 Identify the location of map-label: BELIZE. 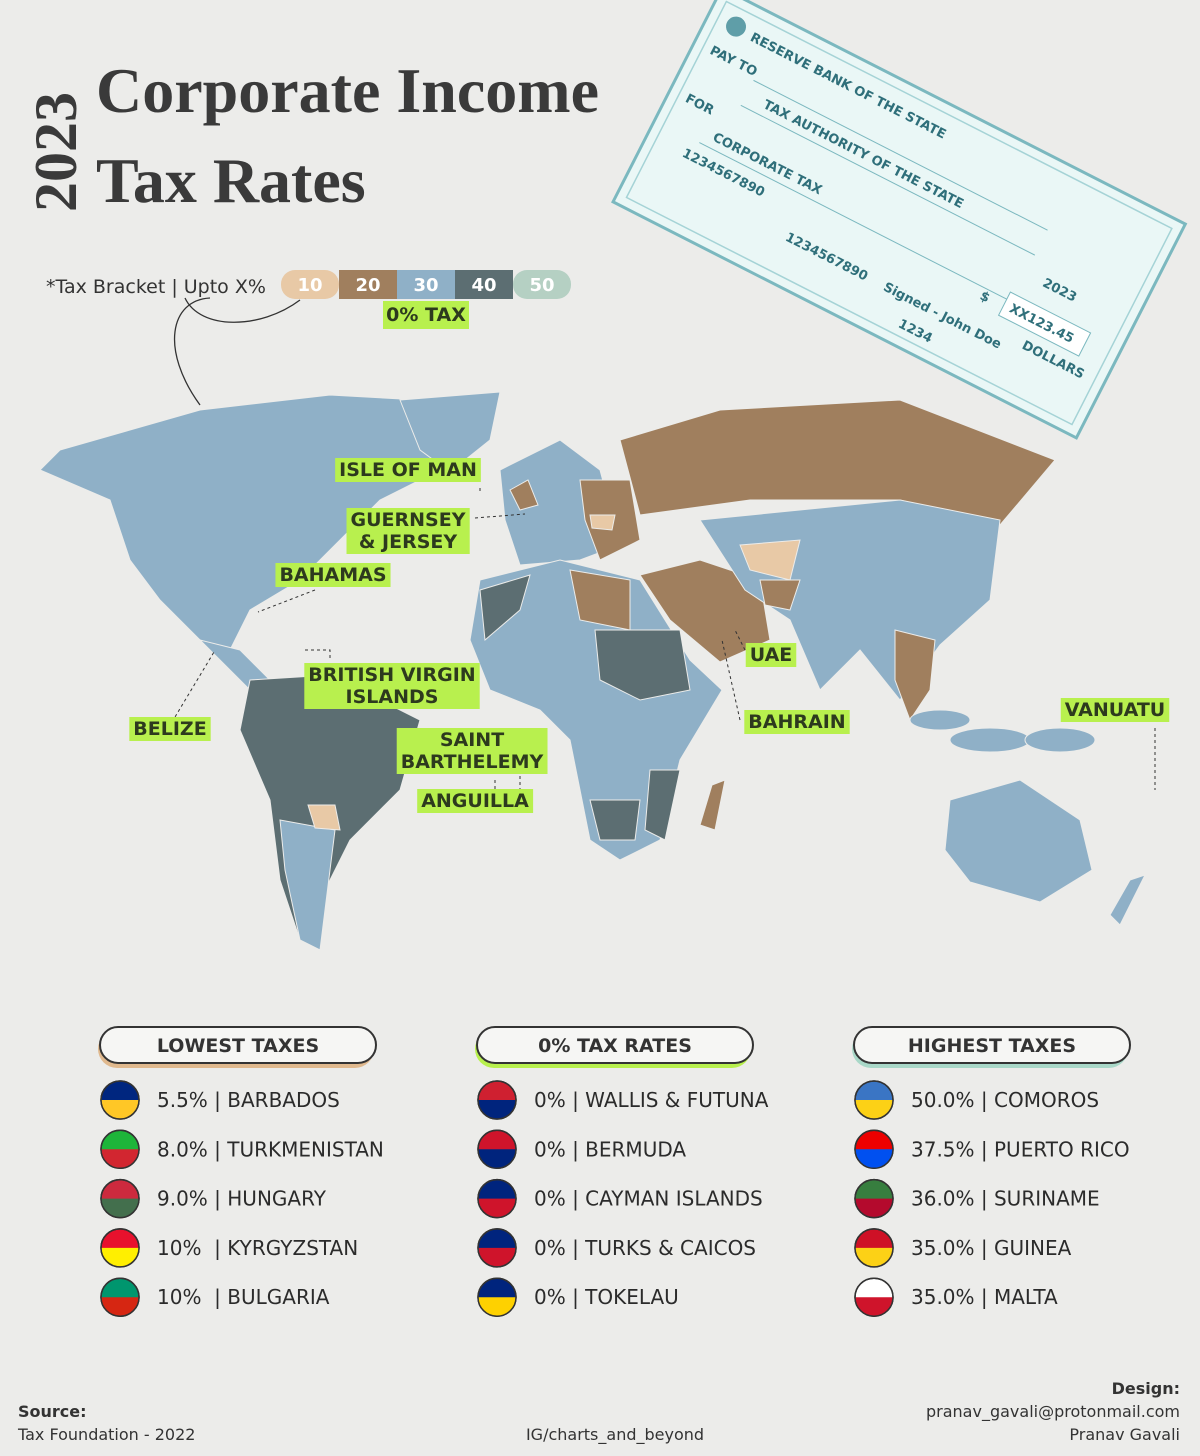
(169, 729).